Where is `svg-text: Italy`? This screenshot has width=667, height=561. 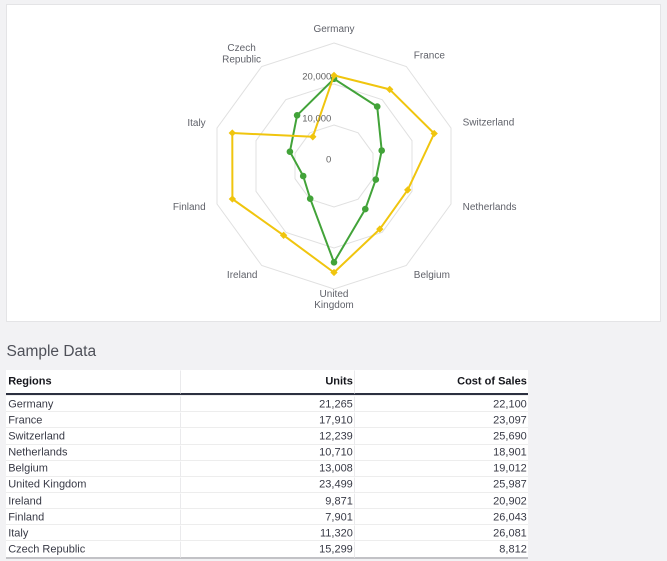 svg-text: Italy is located at coordinates (196, 123).